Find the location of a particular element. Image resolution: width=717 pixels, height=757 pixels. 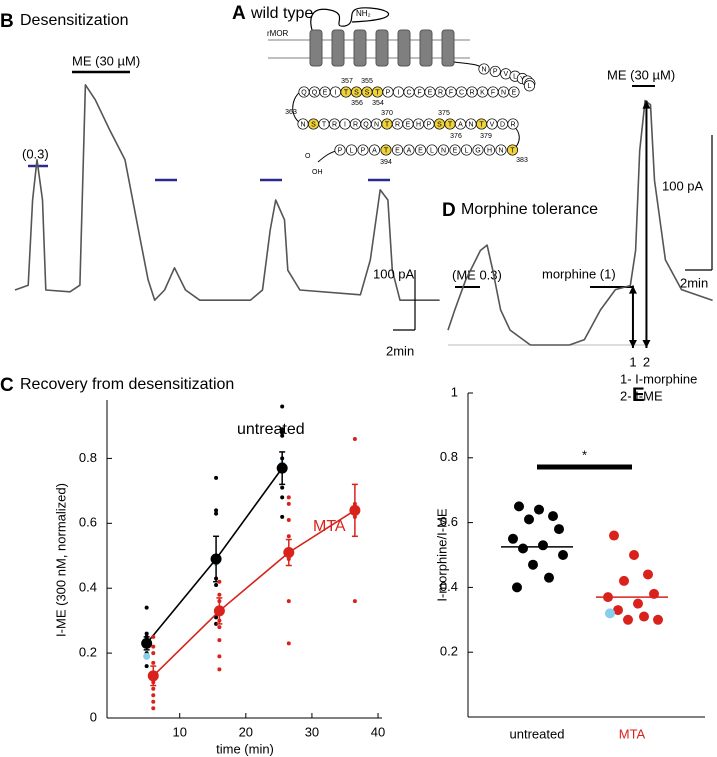

series-label: untreated is located at coordinates (271, 429).